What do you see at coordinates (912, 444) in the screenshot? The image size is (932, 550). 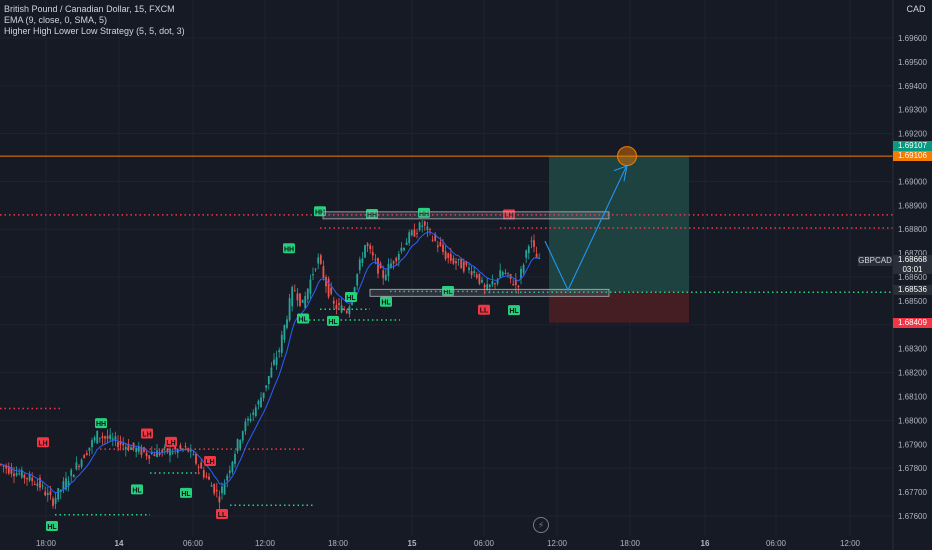 I see `price-tick-label: 1.67900` at bounding box center [912, 444].